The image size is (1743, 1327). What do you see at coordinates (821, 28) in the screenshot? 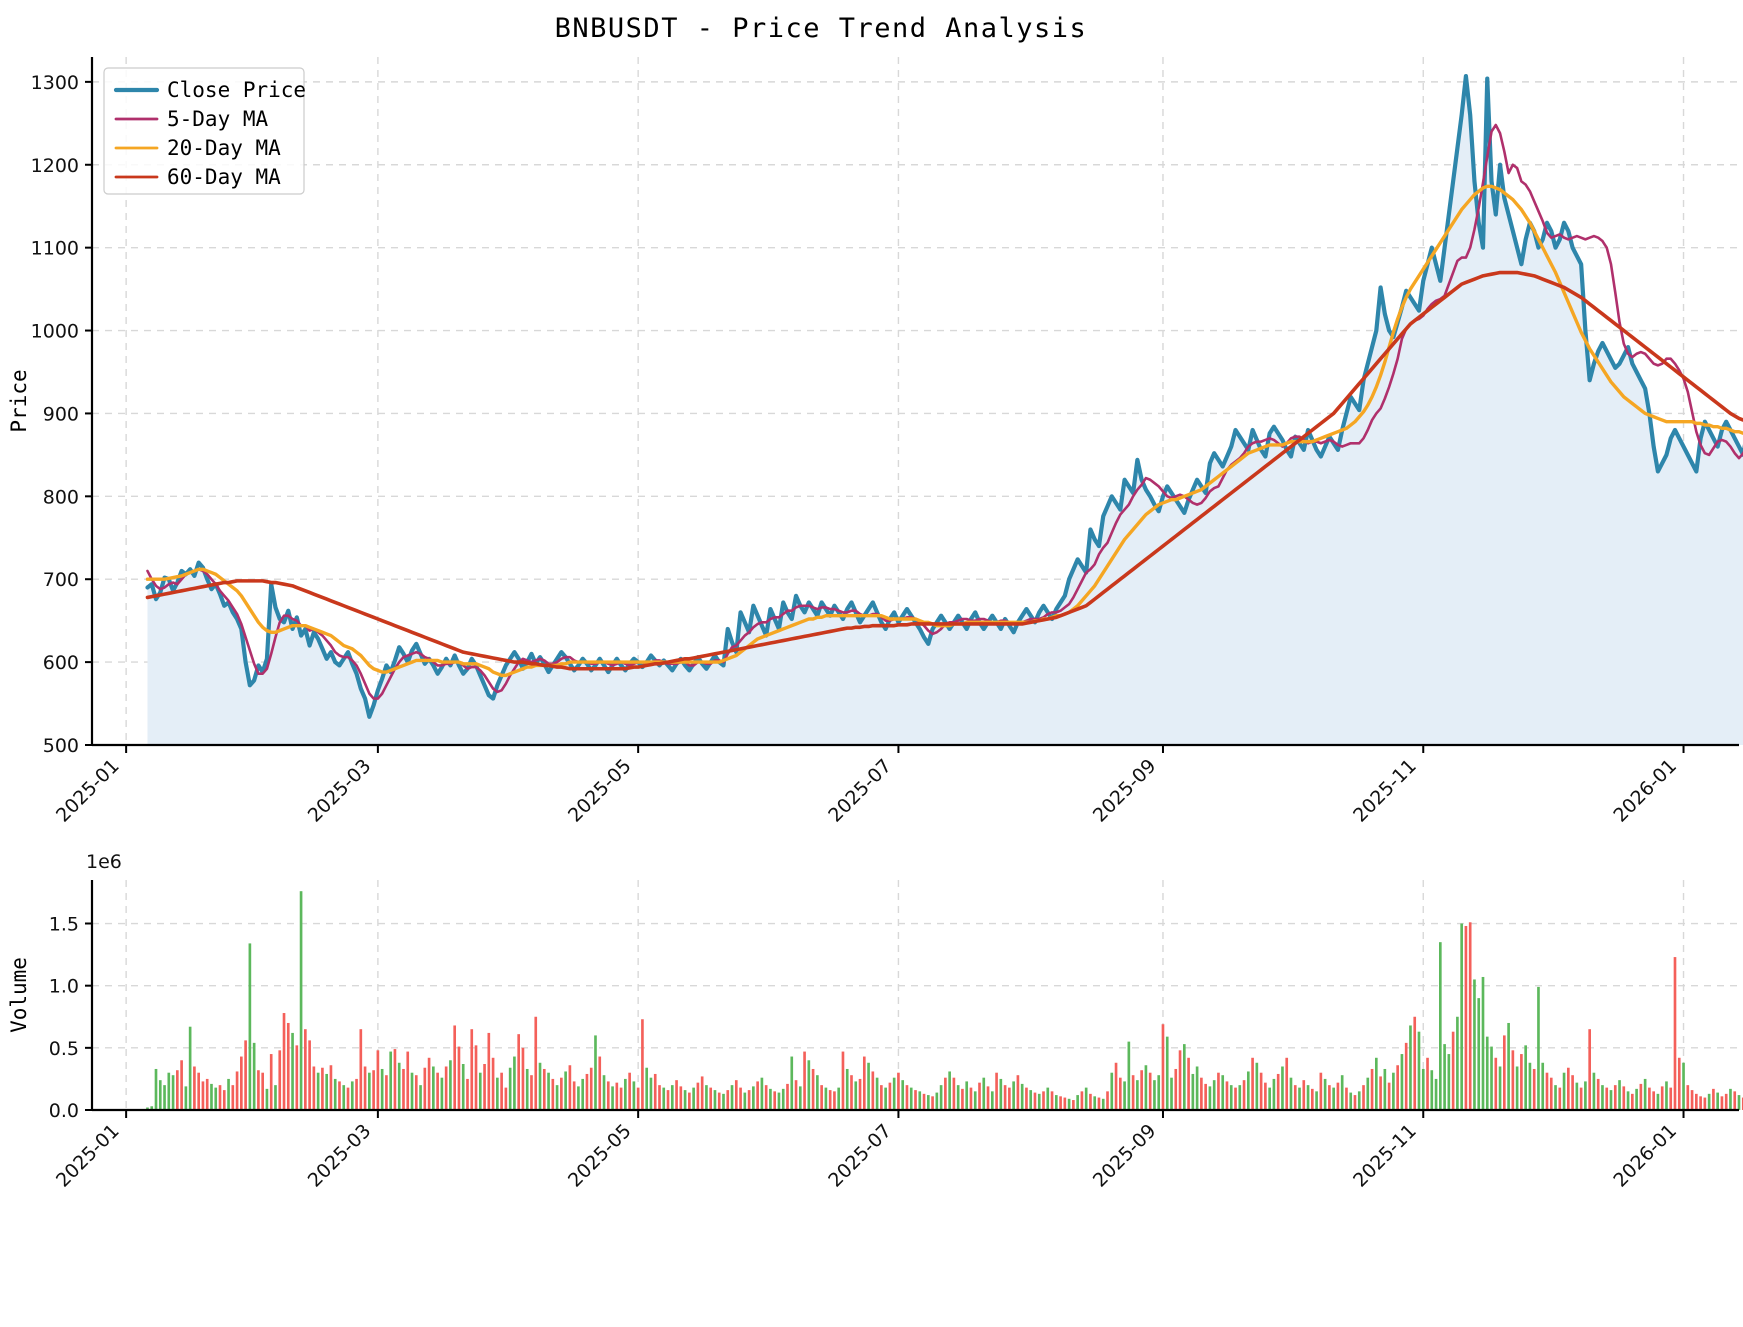
I see `page-title: BNBUSDT - Price Trend Analysis` at bounding box center [821, 28].